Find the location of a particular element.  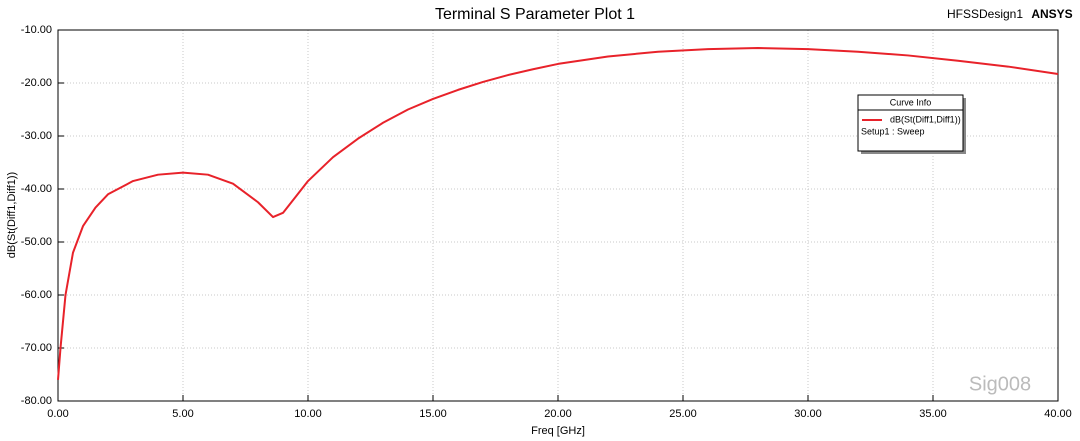

x-tick-label: 20.00 is located at coordinates (558, 414).